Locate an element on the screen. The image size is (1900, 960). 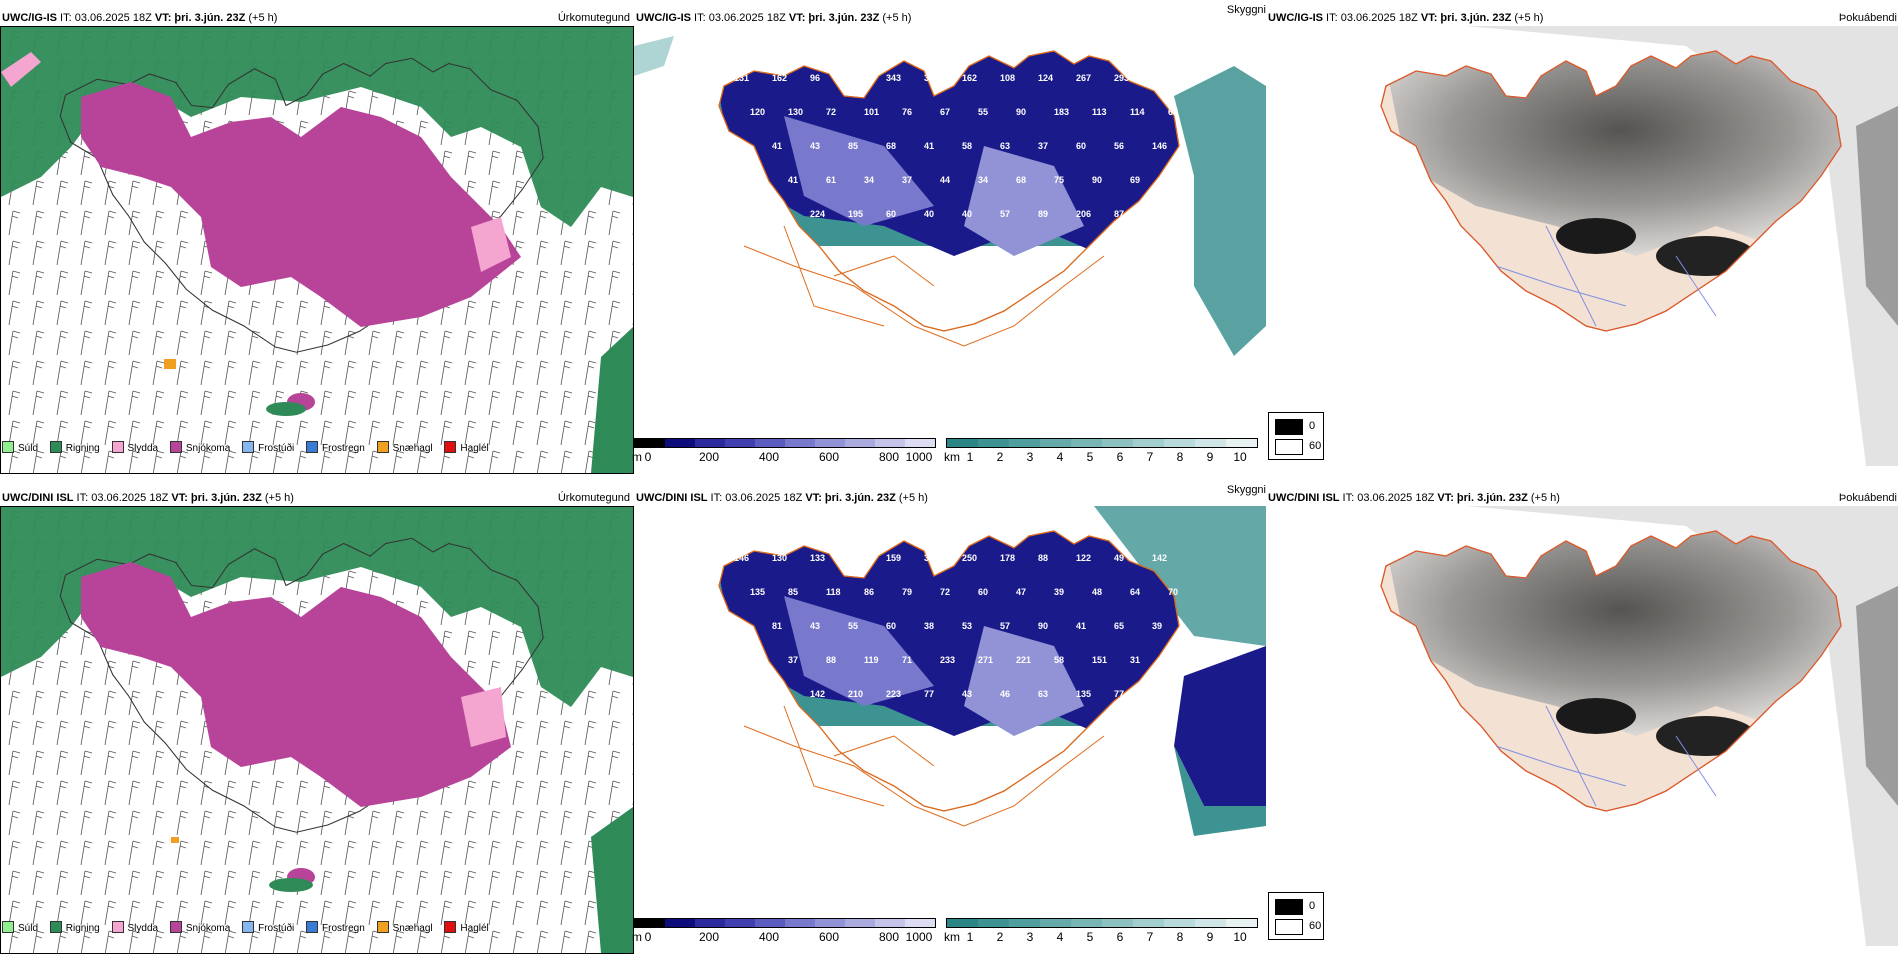
legend-item: Rigning is located at coordinates (74, 927).